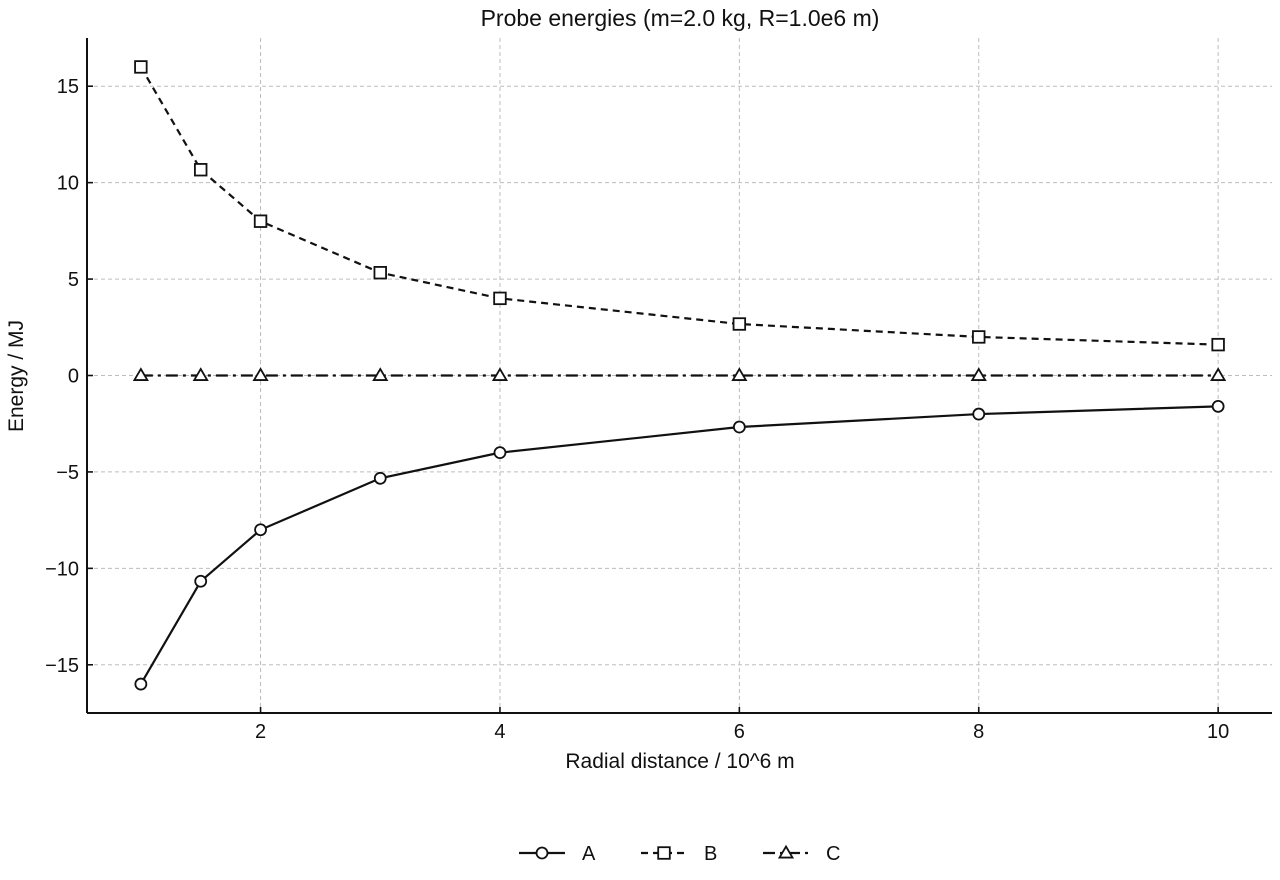 The width and height of the screenshot is (1280, 880). I want to click on y-tick-label: 10, so click(68, 184).